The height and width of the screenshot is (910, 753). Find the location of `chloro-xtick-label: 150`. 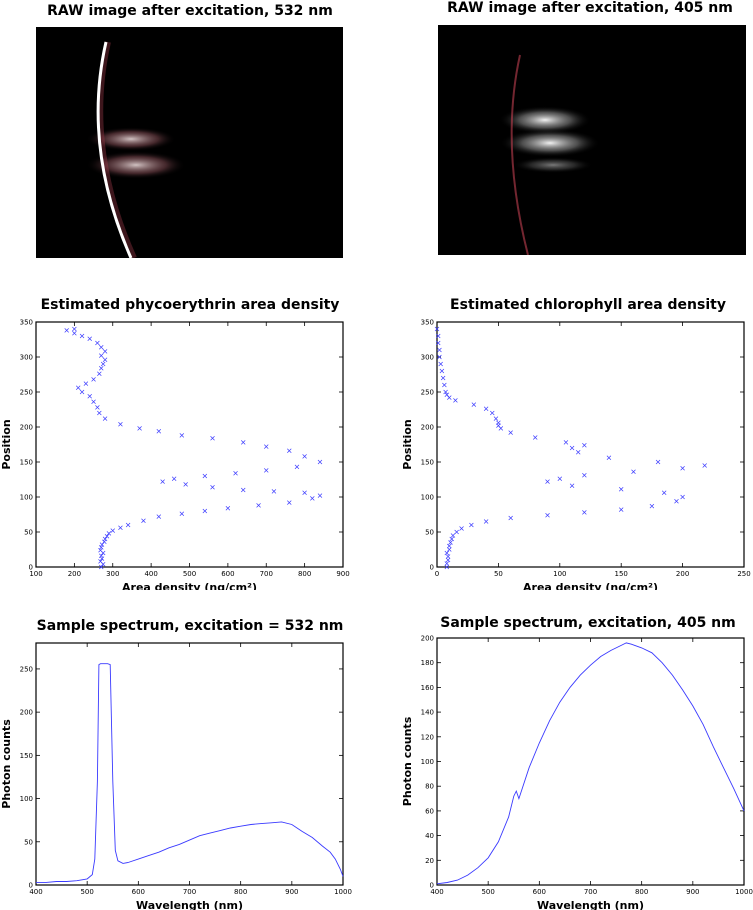

chloro-xtick-label: 150 is located at coordinates (621, 574).